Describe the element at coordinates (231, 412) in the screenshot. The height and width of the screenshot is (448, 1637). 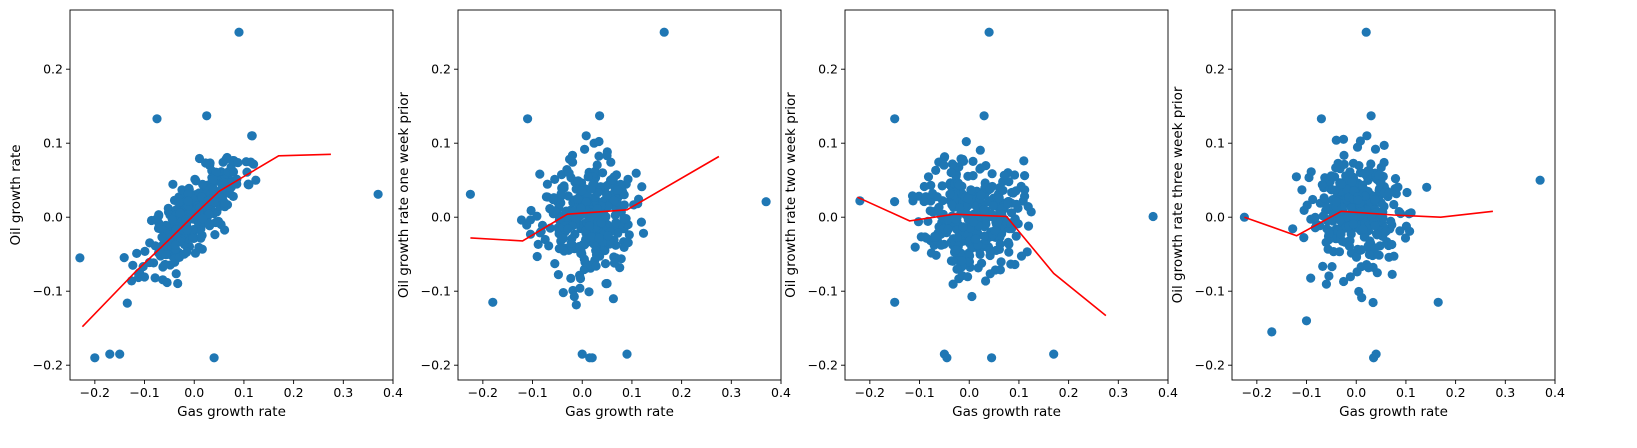
I see `x-axis-label: Gas growth rate` at that location.